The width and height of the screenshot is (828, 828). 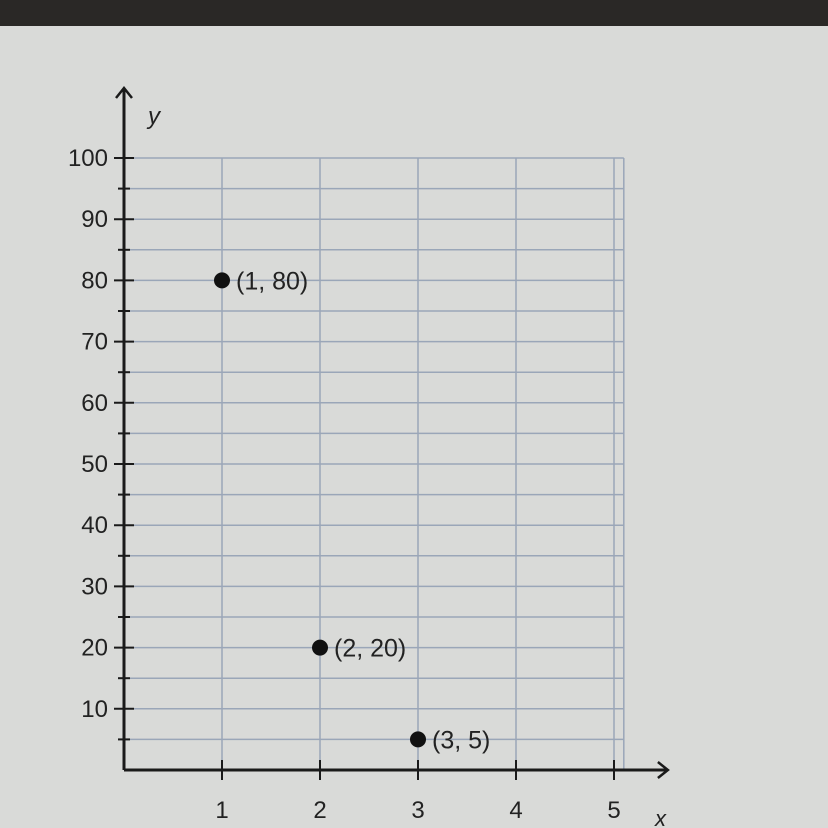 What do you see at coordinates (94, 648) in the screenshot?
I see `y-tick-label: 20` at bounding box center [94, 648].